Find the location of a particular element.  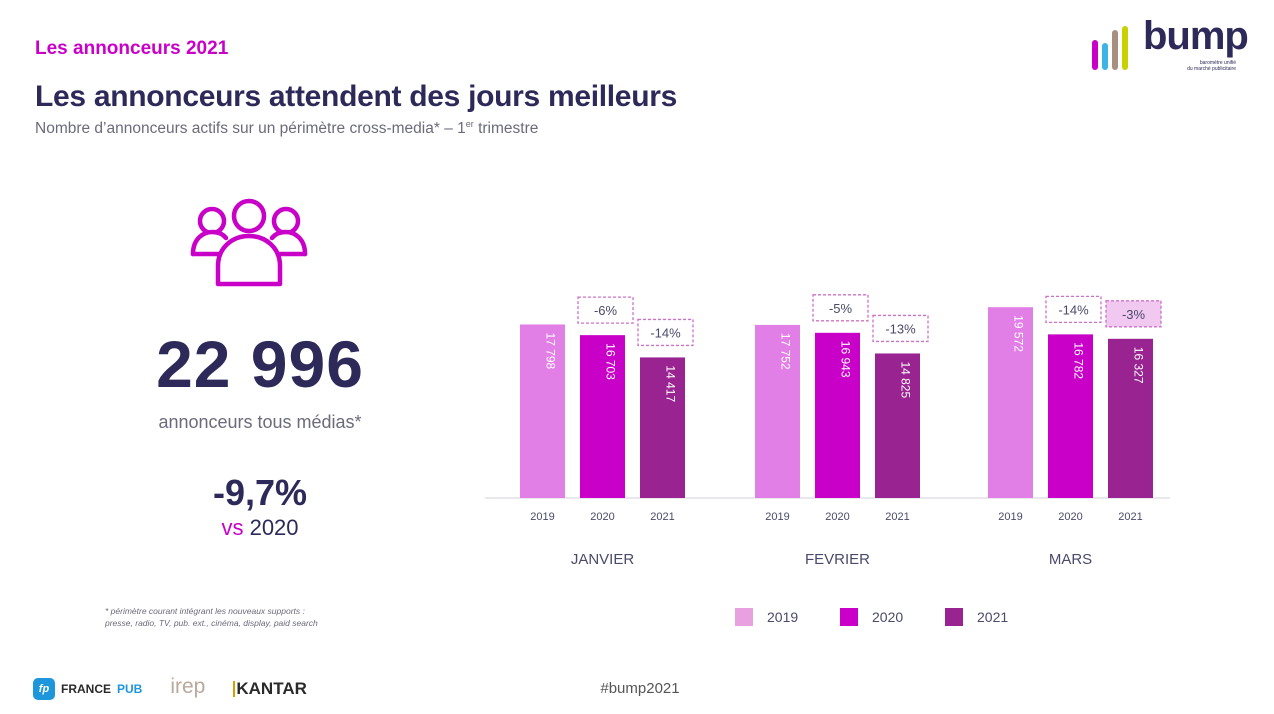

hashtag: #bump2021 is located at coordinates (640, 688).